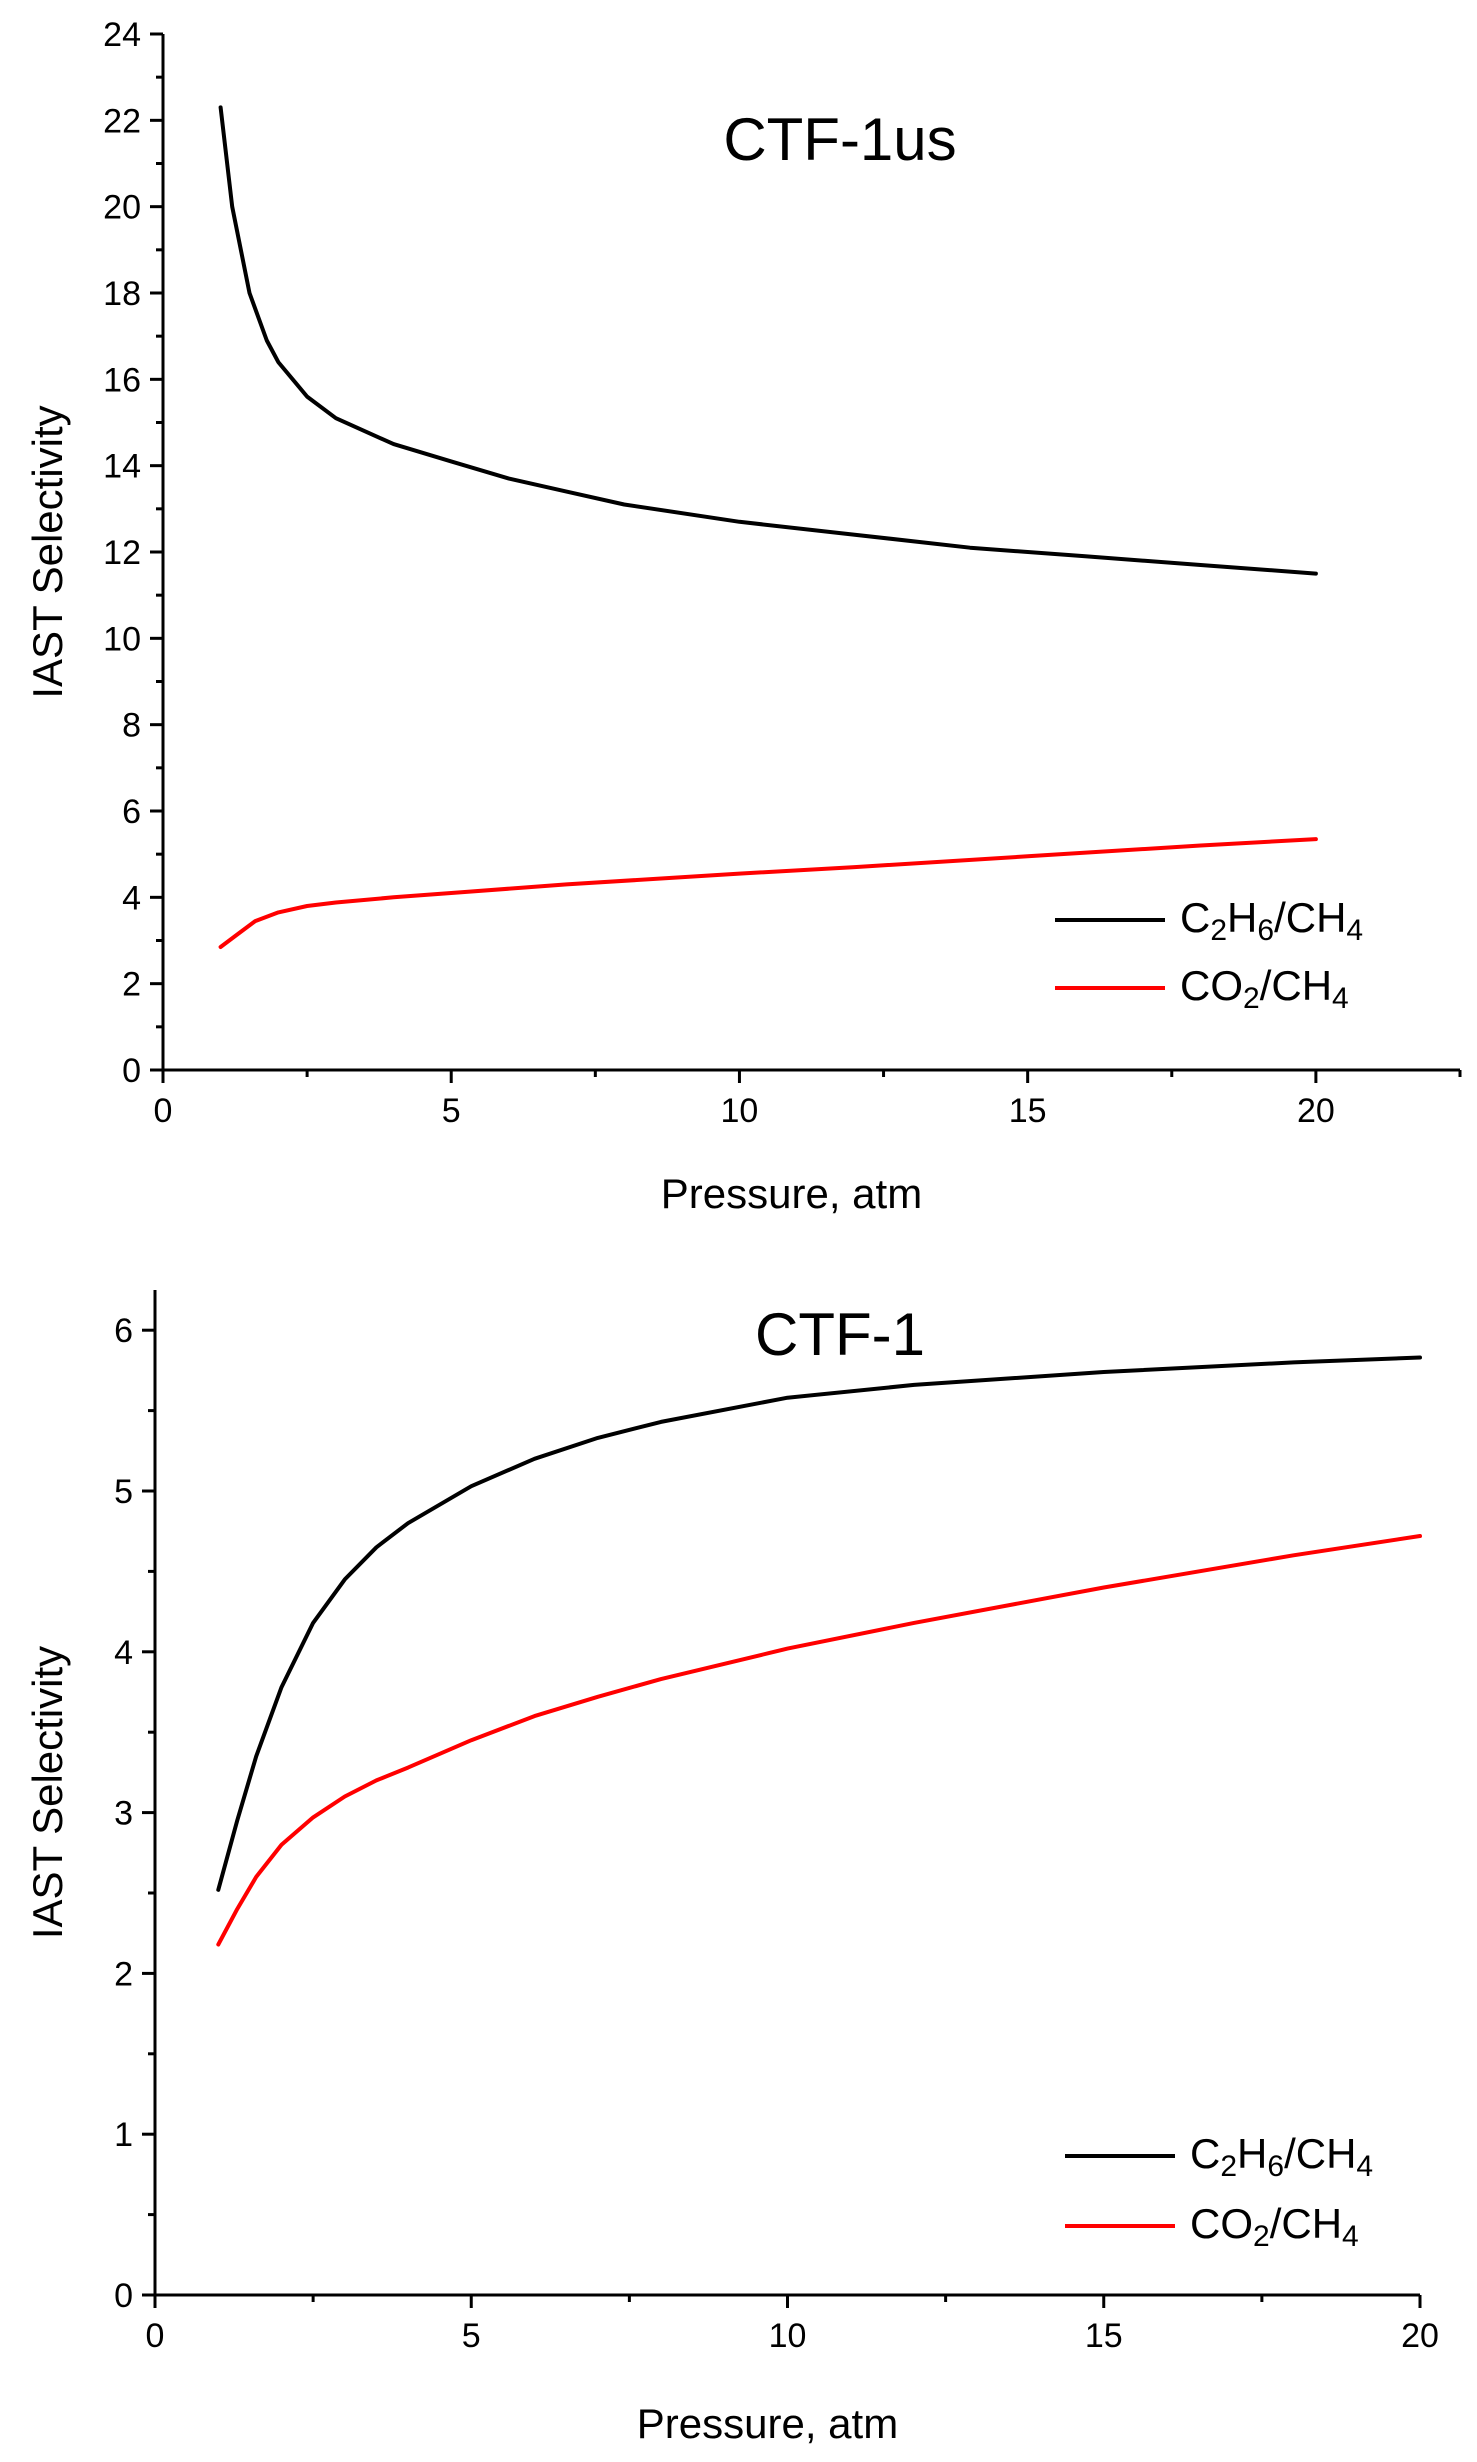  I want to click on y-tick-label: 12, so click(122, 553).